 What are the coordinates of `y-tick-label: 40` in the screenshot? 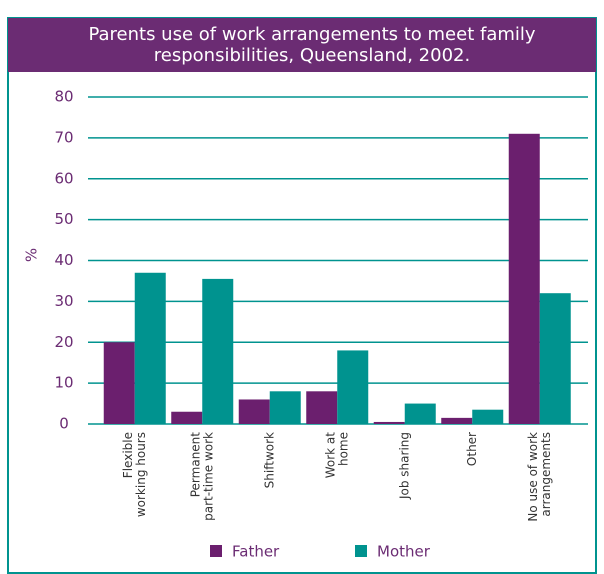 It's located at (63, 260).